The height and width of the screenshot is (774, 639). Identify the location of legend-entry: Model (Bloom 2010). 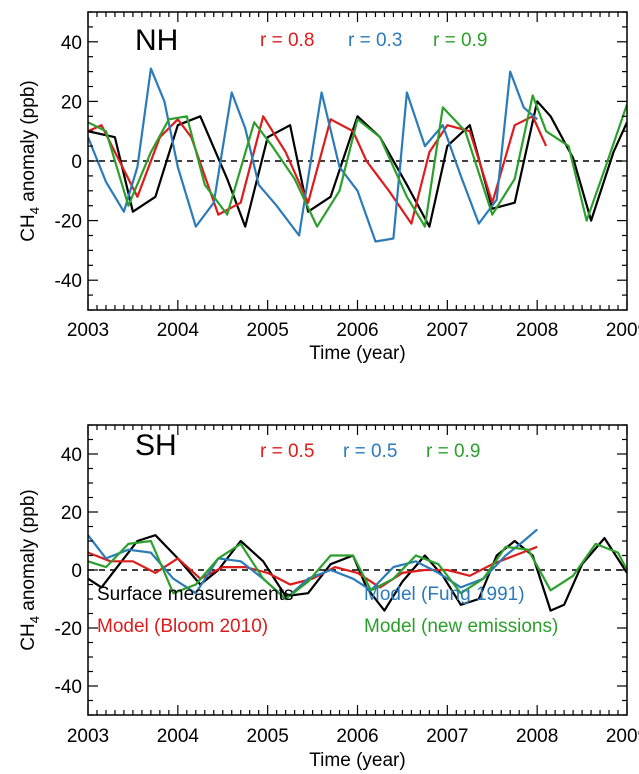
(182, 626).